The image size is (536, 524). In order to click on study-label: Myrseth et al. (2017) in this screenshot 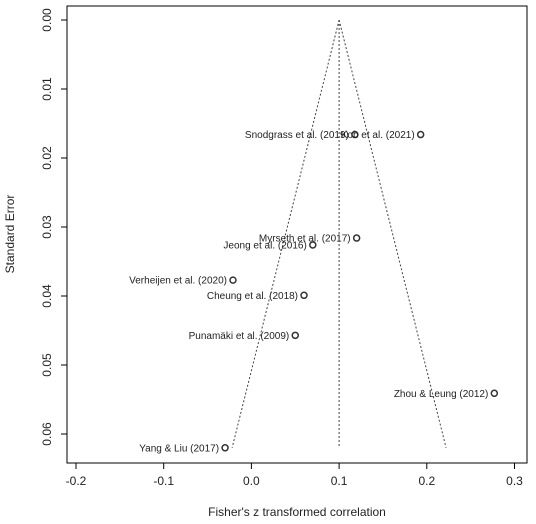, I will do `click(305, 239)`.